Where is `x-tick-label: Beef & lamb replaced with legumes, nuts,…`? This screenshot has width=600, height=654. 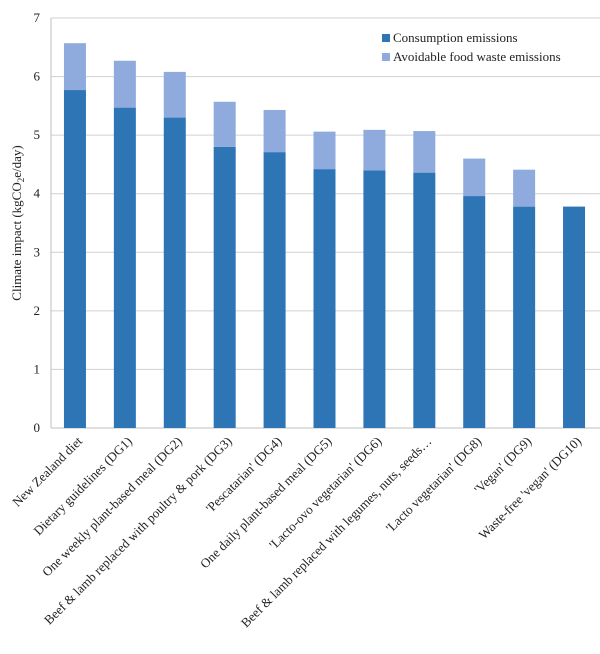
x-tick-label: Beef & lamb replaced with legumes, nuts,… is located at coordinates (336, 532).